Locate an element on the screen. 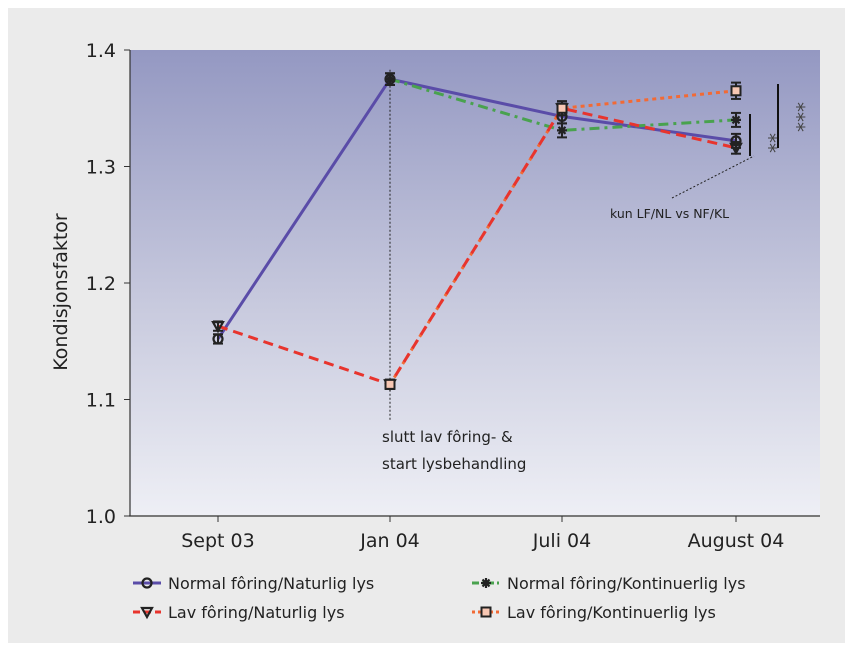 This screenshot has height=655, width=854. x-tick-label: Jan 04 is located at coordinates (389, 541).